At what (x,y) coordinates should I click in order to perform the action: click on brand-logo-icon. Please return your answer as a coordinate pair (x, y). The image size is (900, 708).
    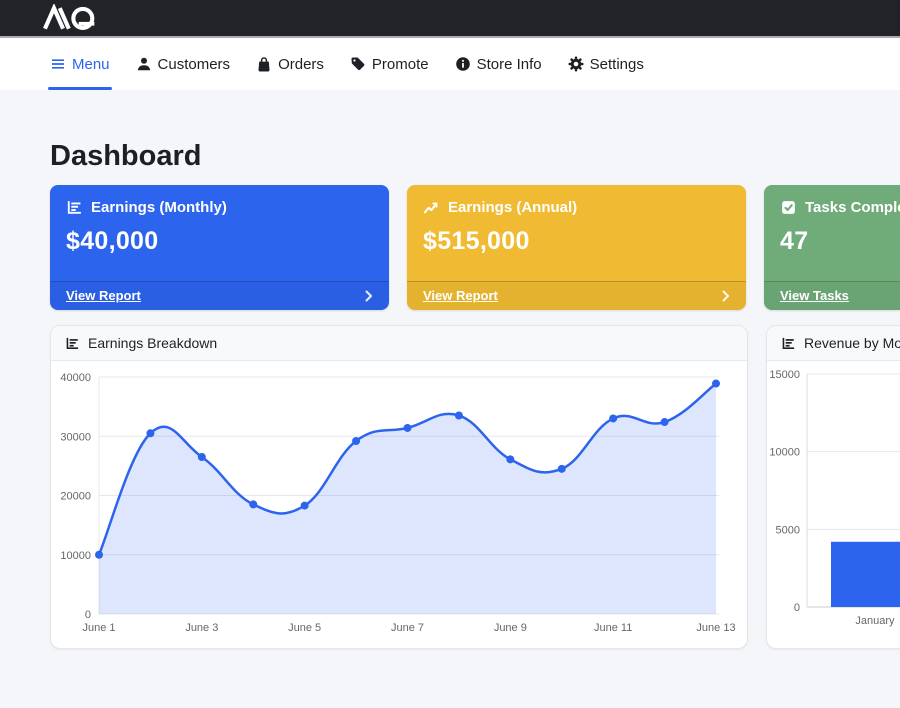
    Looking at the image, I should click on (79, 18).